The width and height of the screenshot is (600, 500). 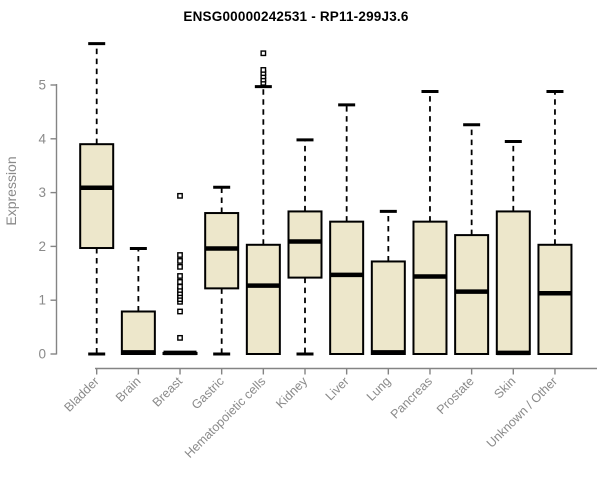 What do you see at coordinates (522, 412) in the screenshot?
I see `x-tick-label: Unknown / Other` at bounding box center [522, 412].